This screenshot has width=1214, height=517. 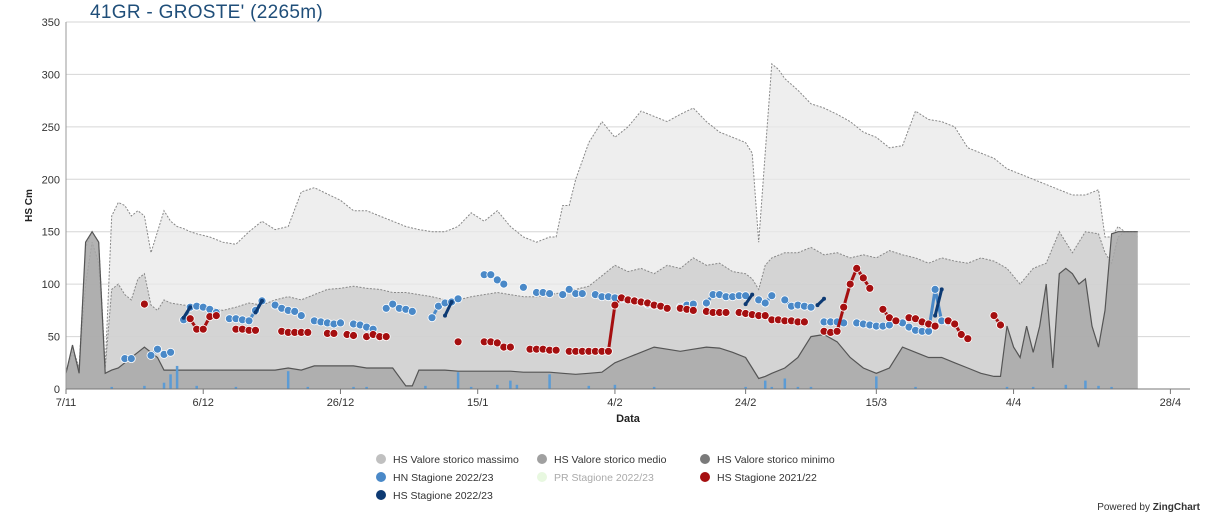 What do you see at coordinates (767, 460) in the screenshot?
I see `legend-item-hs-storico-minimo: HS Valore storico minimo` at bounding box center [767, 460].